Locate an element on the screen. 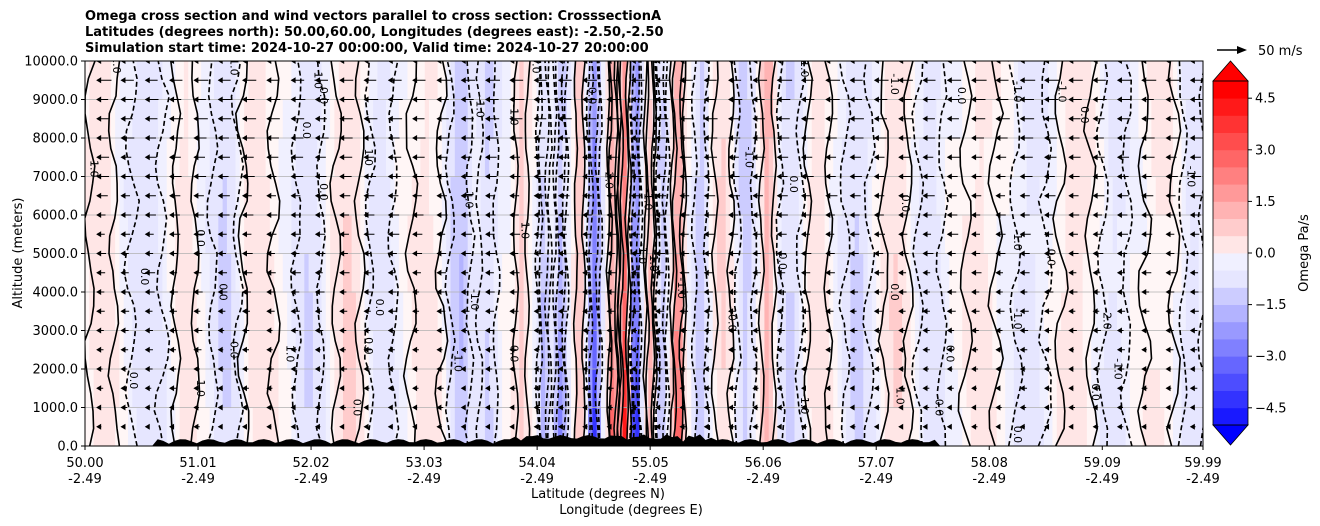 The width and height of the screenshot is (1320, 526). y-tick-label: 7000.0 is located at coordinates (56, 177).